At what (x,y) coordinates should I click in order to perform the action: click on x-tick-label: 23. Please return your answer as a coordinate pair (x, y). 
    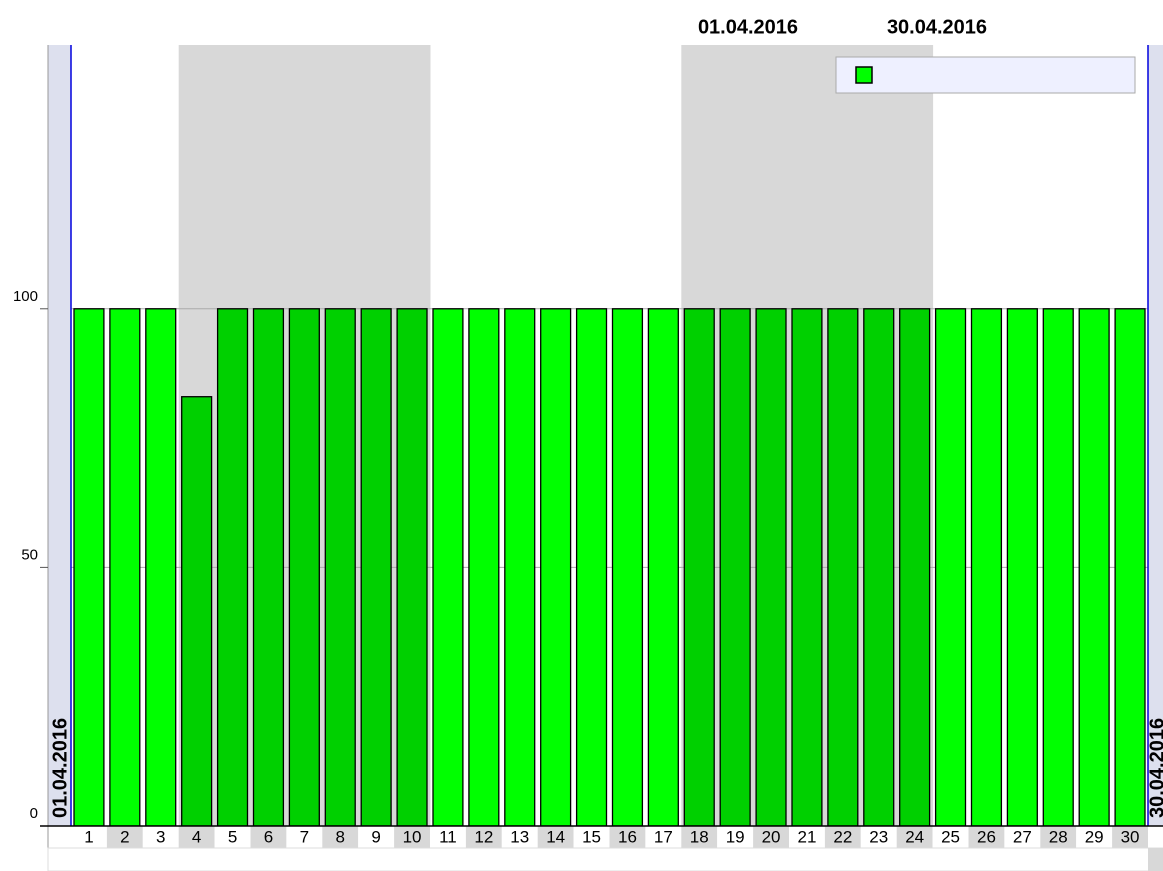
    Looking at the image, I should click on (878, 836).